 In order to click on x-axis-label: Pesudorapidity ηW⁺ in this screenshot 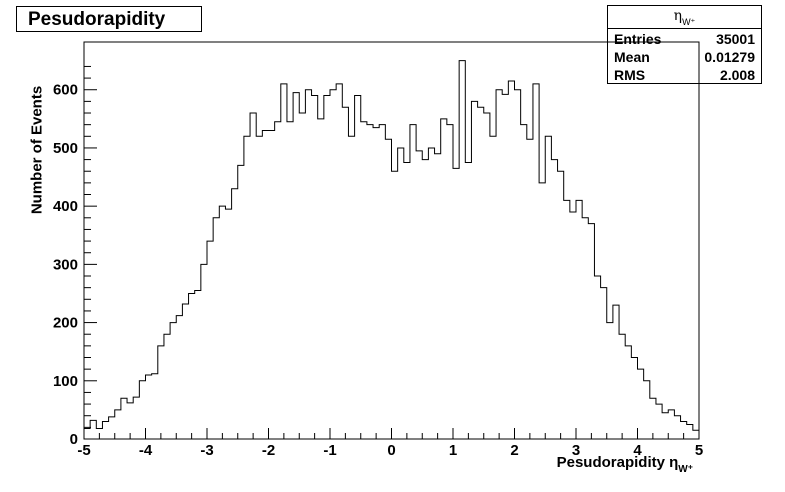, I will do `click(624, 464)`.